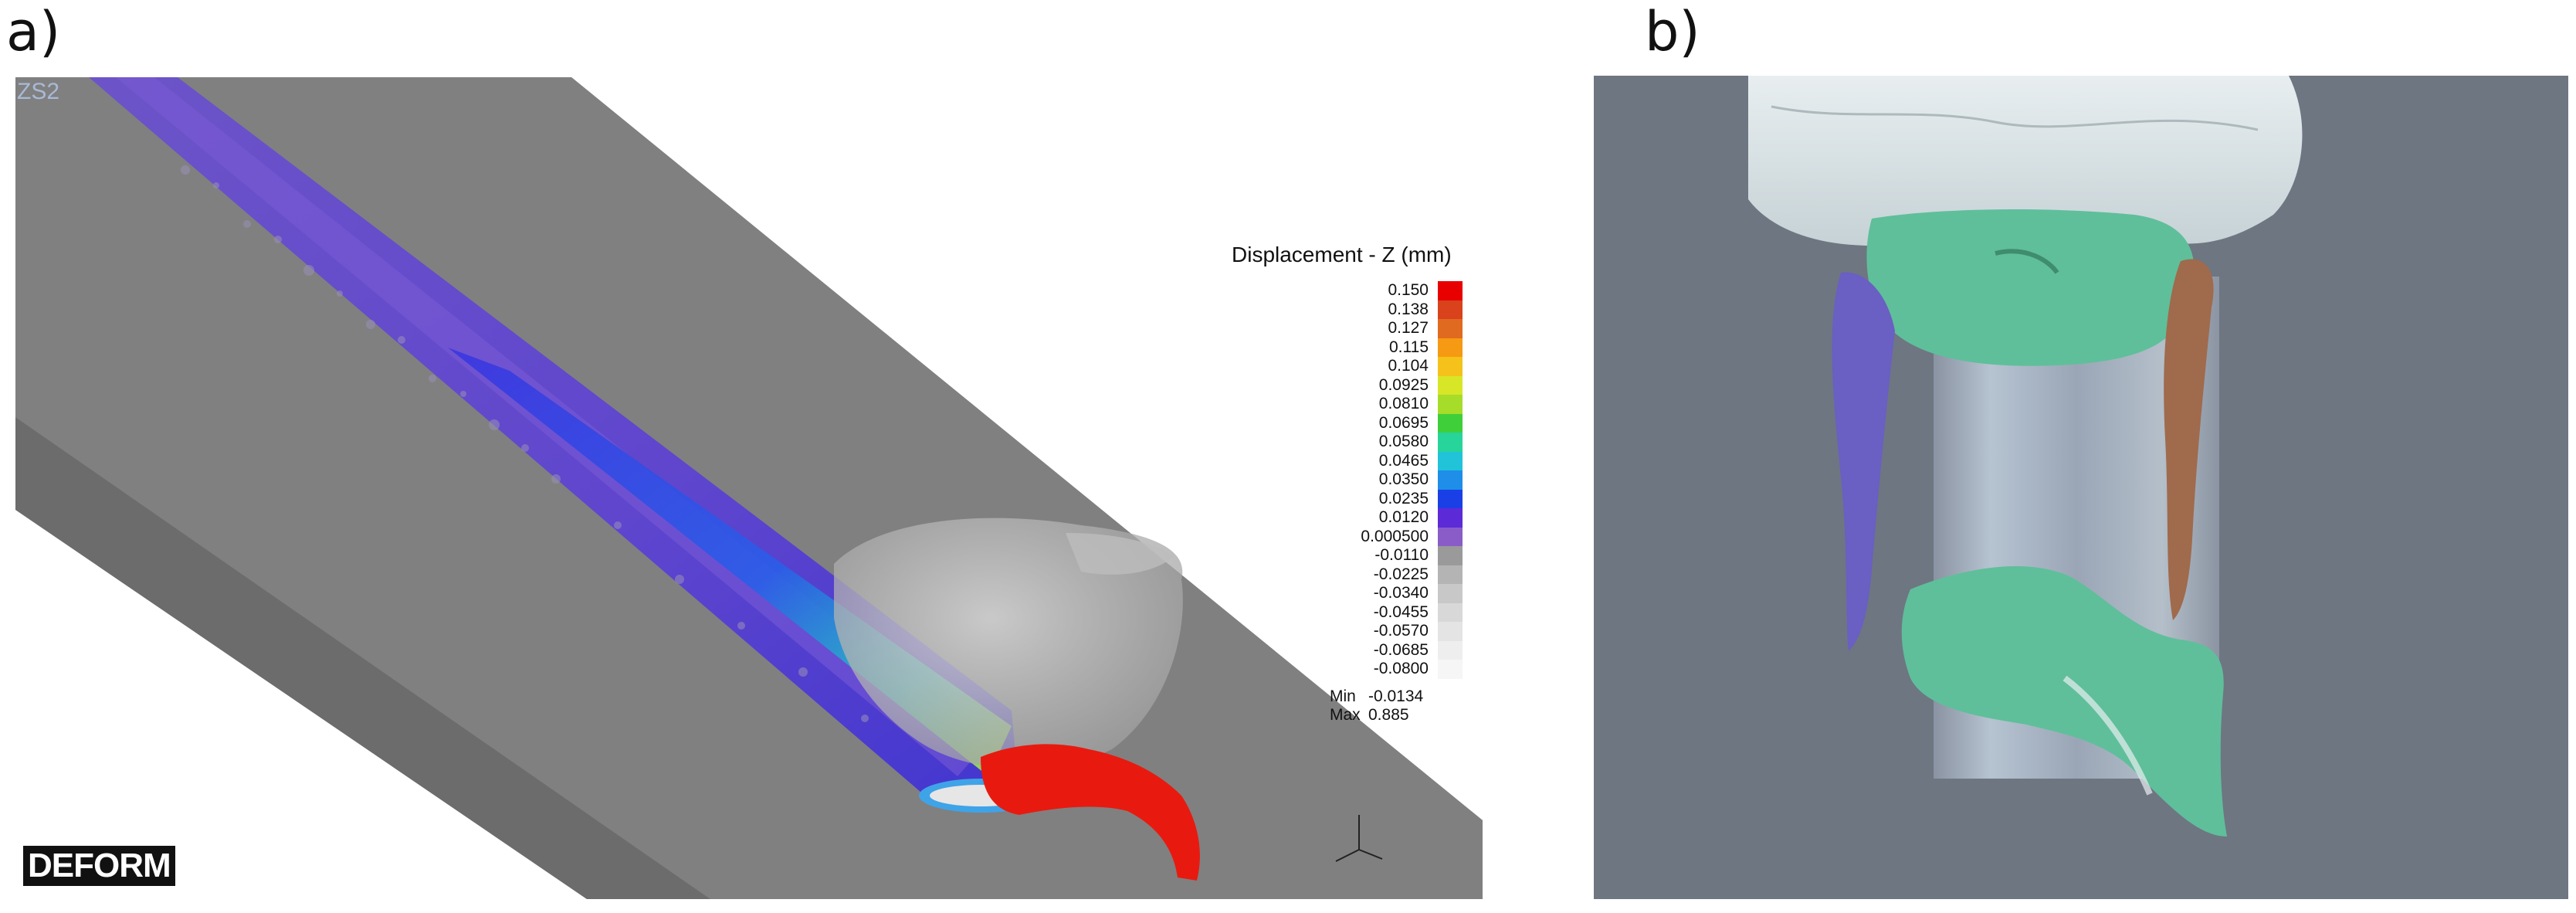 This screenshot has width=2576, height=913. What do you see at coordinates (1409, 347) in the screenshot?
I see `legend-value: 0.115` at bounding box center [1409, 347].